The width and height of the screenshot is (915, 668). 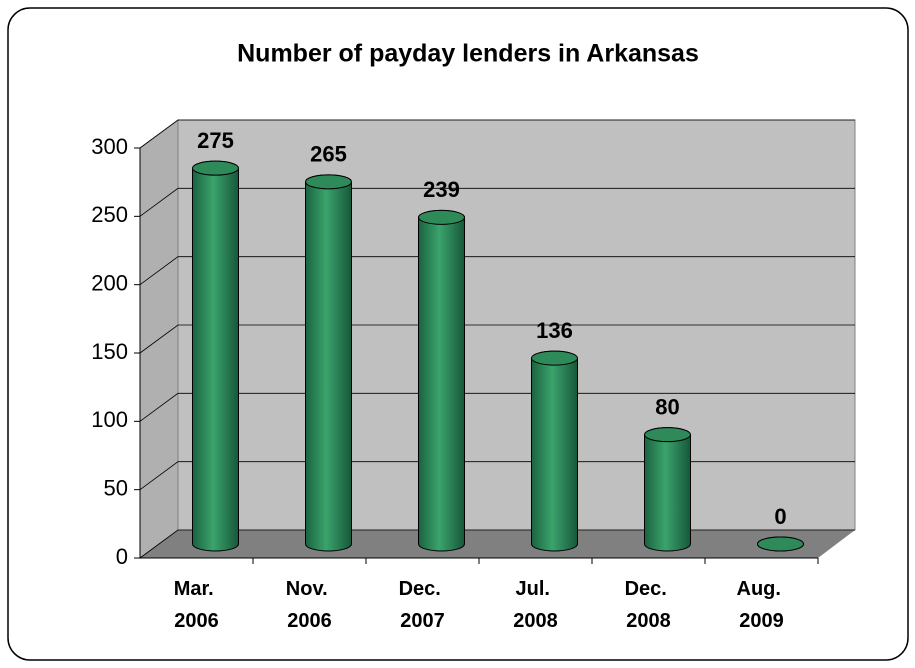 I want to click on value-label: 265, so click(x=328, y=154).